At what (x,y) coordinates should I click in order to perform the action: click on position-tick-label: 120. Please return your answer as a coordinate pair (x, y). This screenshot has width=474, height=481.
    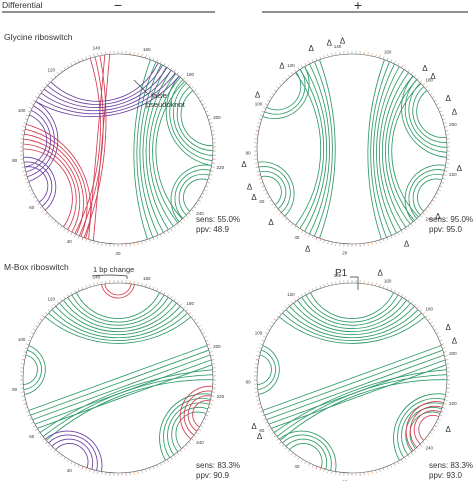
    Looking at the image, I should click on (291, 294).